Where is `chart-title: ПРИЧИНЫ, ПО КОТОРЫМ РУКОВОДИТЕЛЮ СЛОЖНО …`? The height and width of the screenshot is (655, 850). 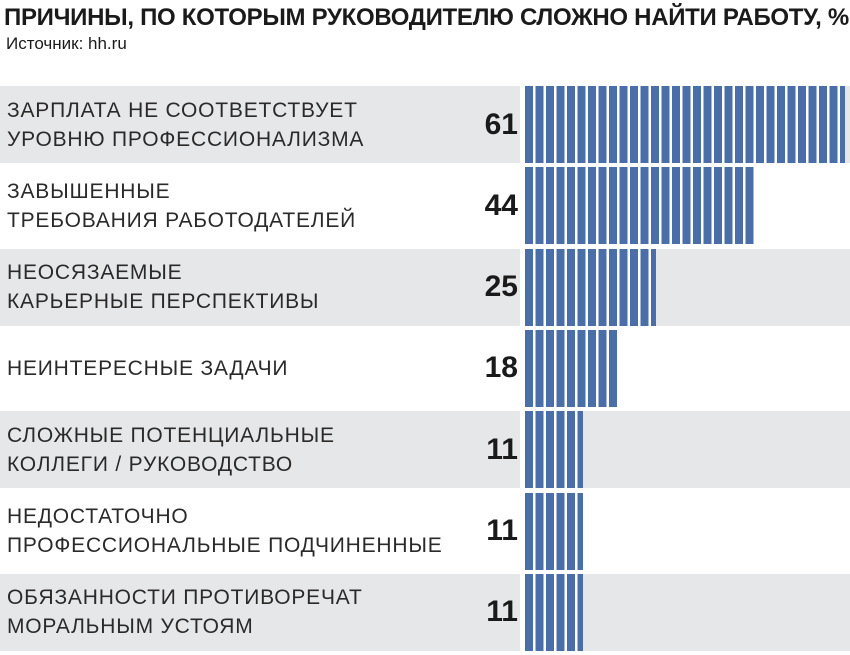 chart-title: ПРИЧИНЫ, ПО КОТОРЫМ РУКОВОДИТЕЛЮ СЛОЖНО … is located at coordinates (426, 17).